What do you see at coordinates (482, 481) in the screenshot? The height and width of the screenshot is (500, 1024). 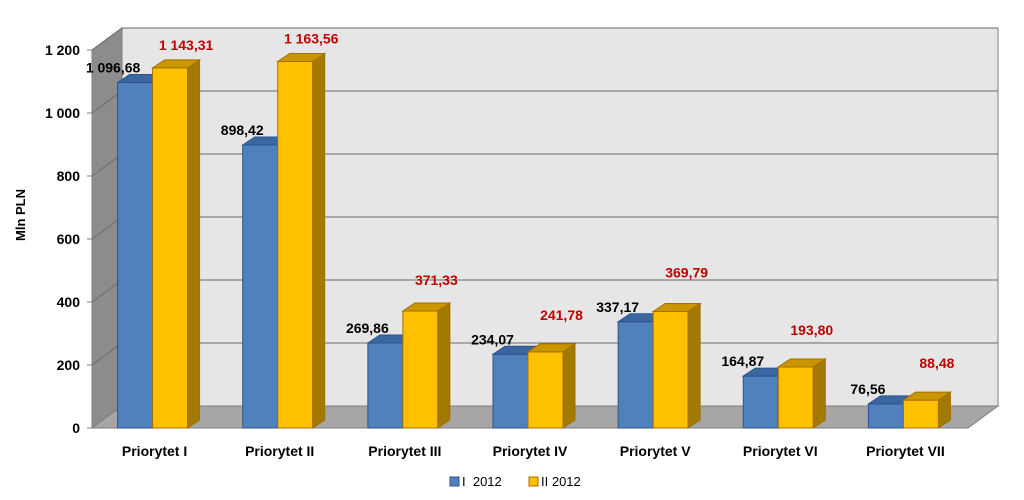 I see `legend-item: I 2012` at bounding box center [482, 481].